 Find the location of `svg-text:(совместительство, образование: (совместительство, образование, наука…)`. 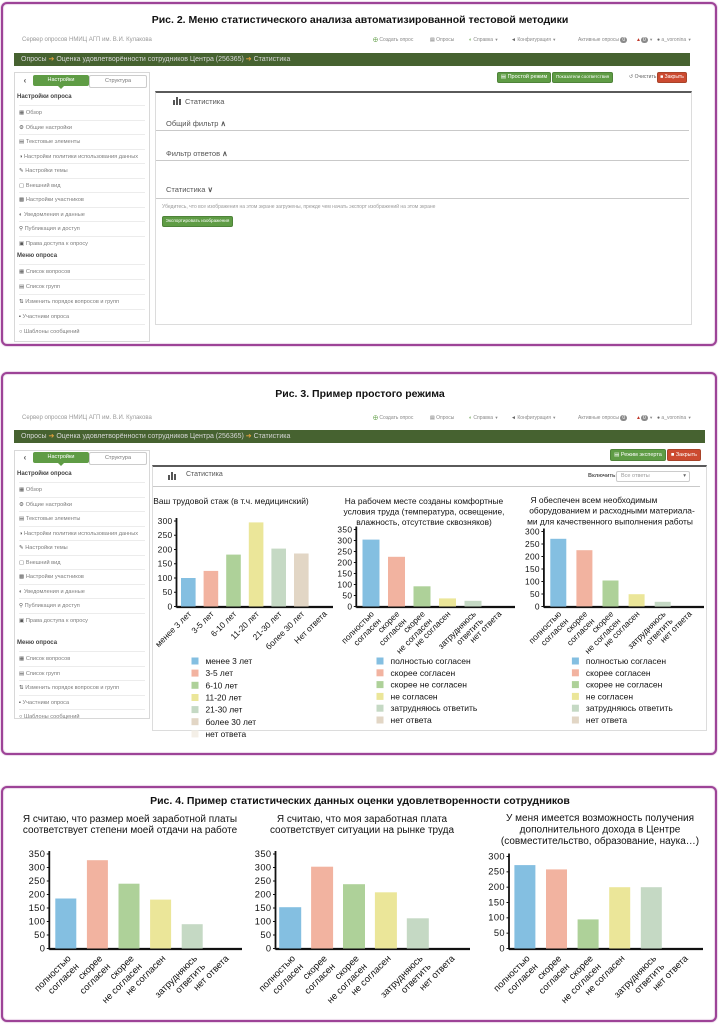

svg-text:(совместительство, образование: (совместительство, образование, наука…) is located at coordinates (600, 841).